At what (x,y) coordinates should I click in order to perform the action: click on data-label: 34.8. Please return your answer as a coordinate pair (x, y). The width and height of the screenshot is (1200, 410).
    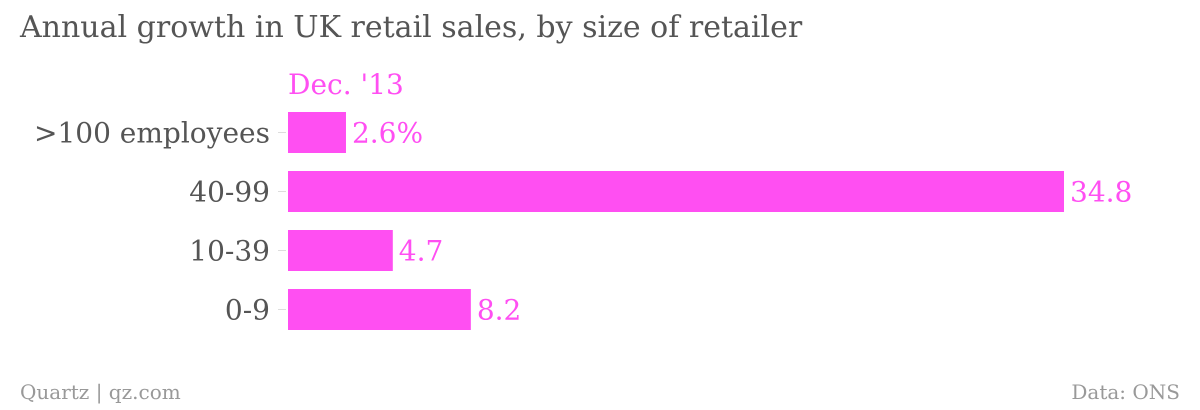
    Looking at the image, I should click on (1101, 192).